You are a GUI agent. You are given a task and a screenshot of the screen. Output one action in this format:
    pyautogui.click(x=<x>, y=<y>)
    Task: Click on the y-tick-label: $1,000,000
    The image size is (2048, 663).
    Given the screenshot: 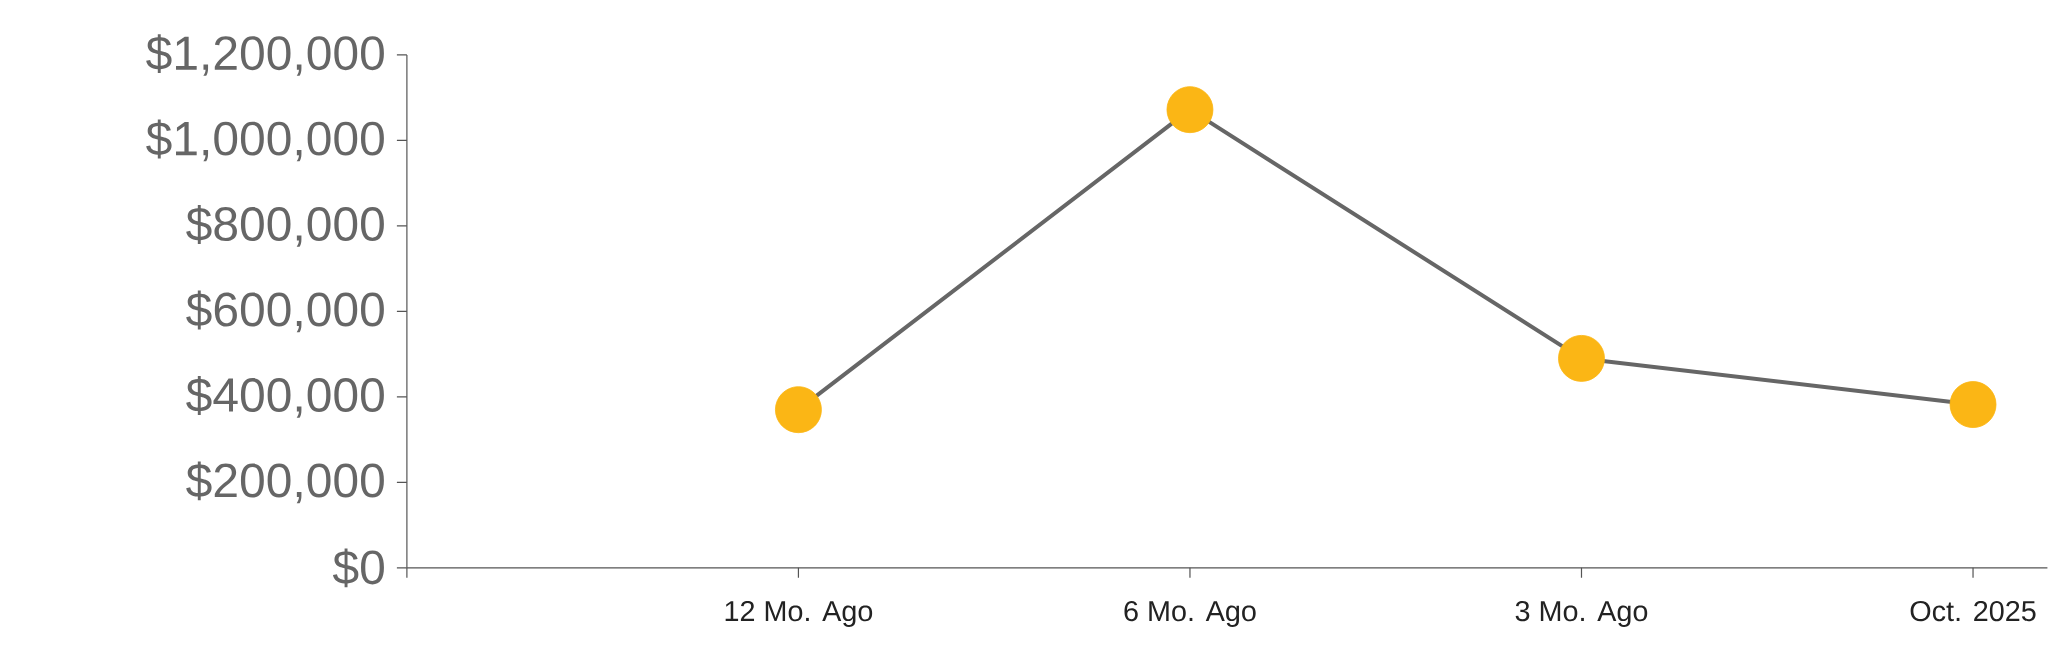 What is the action you would take?
    pyautogui.click(x=265, y=140)
    